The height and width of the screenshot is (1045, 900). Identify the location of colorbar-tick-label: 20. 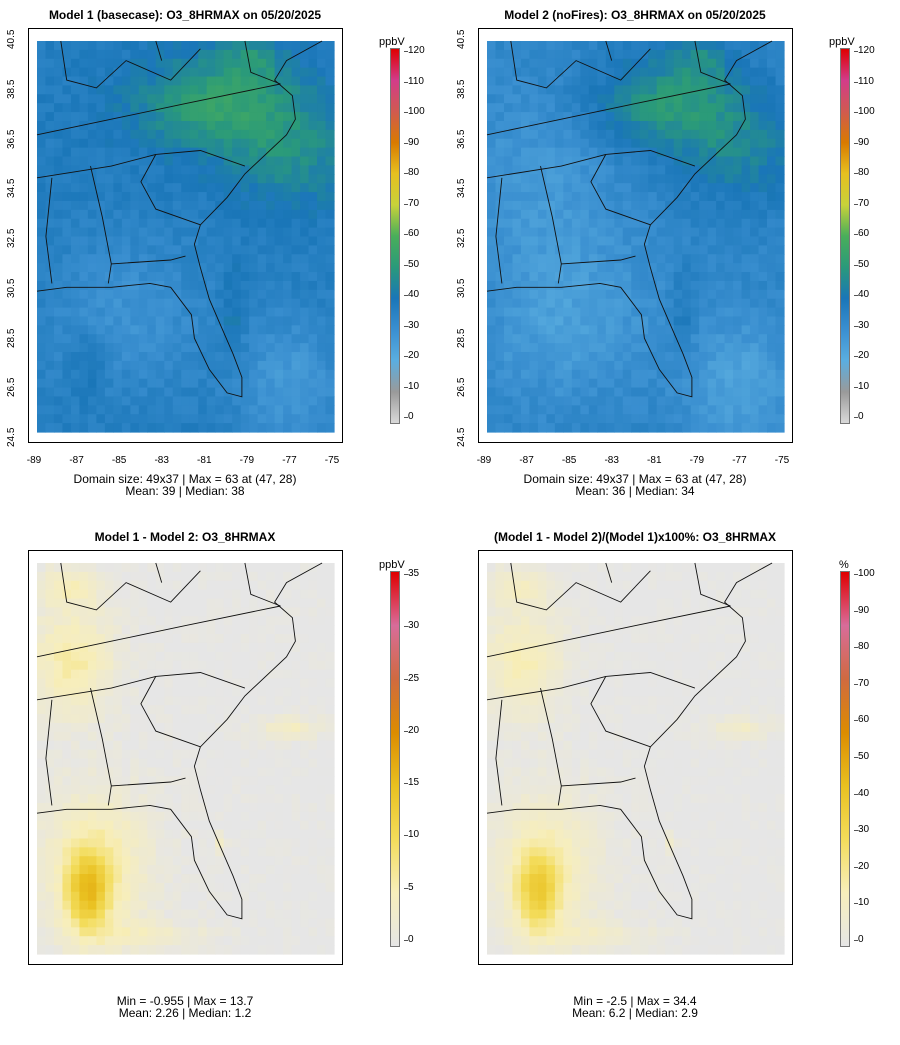
(861, 355).